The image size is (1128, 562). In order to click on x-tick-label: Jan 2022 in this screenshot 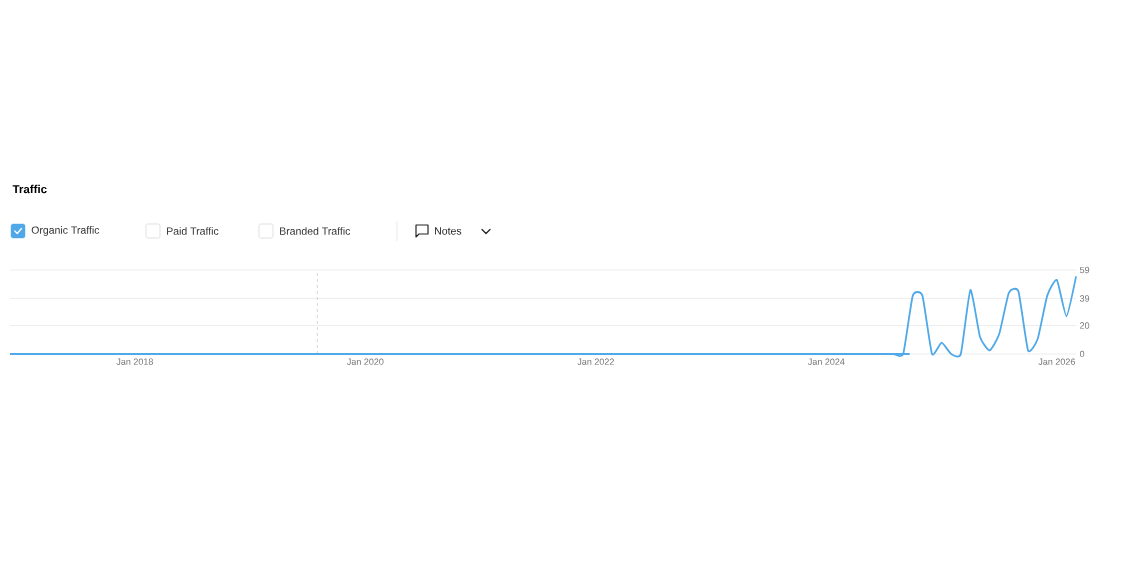, I will do `click(595, 361)`.